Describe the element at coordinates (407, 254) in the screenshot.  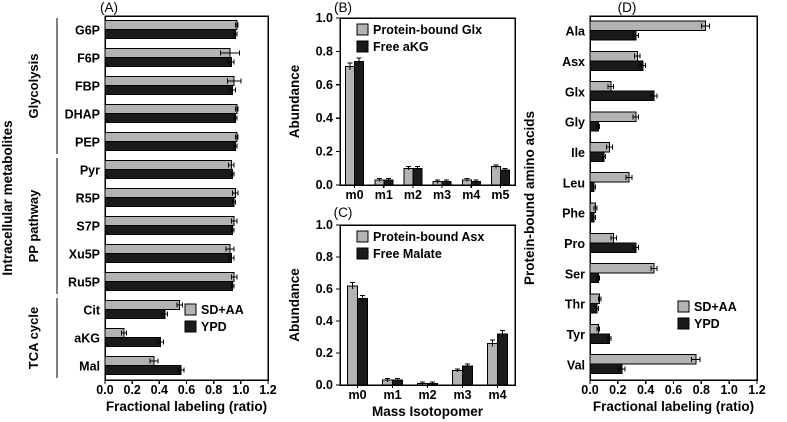
I see `legend-label: Free Malate` at that location.